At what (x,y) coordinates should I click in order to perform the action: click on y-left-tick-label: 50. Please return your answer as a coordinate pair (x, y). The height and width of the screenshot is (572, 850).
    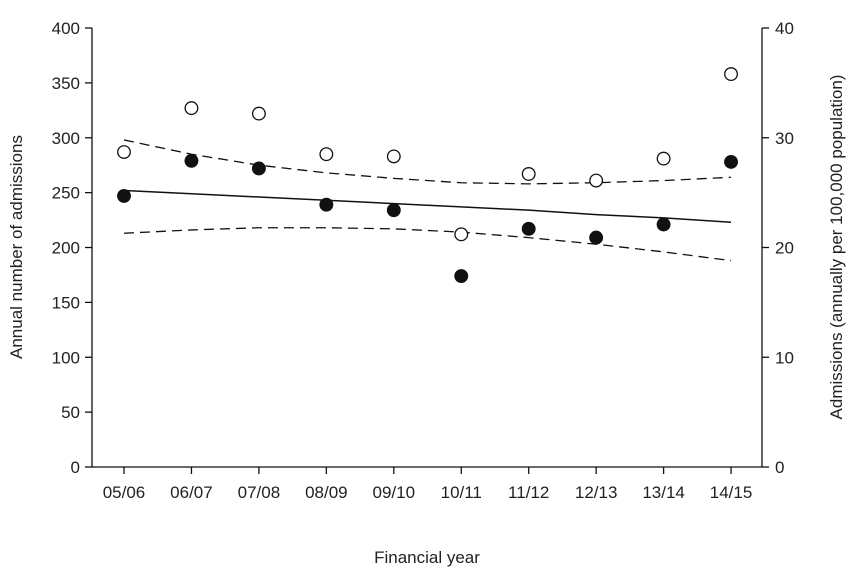
    Looking at the image, I should click on (70, 412).